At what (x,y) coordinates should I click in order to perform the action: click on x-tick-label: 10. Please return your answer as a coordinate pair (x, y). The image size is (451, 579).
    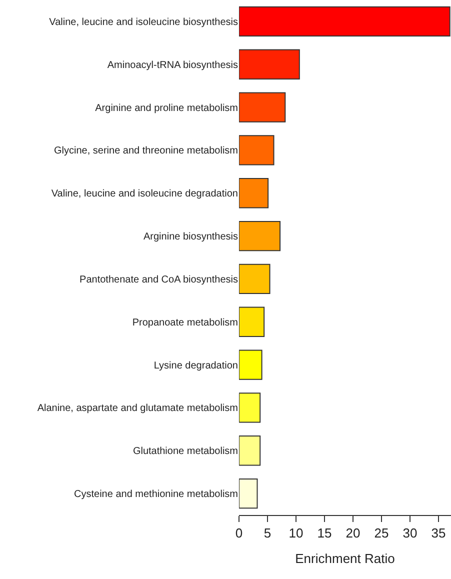
    Looking at the image, I should click on (296, 533).